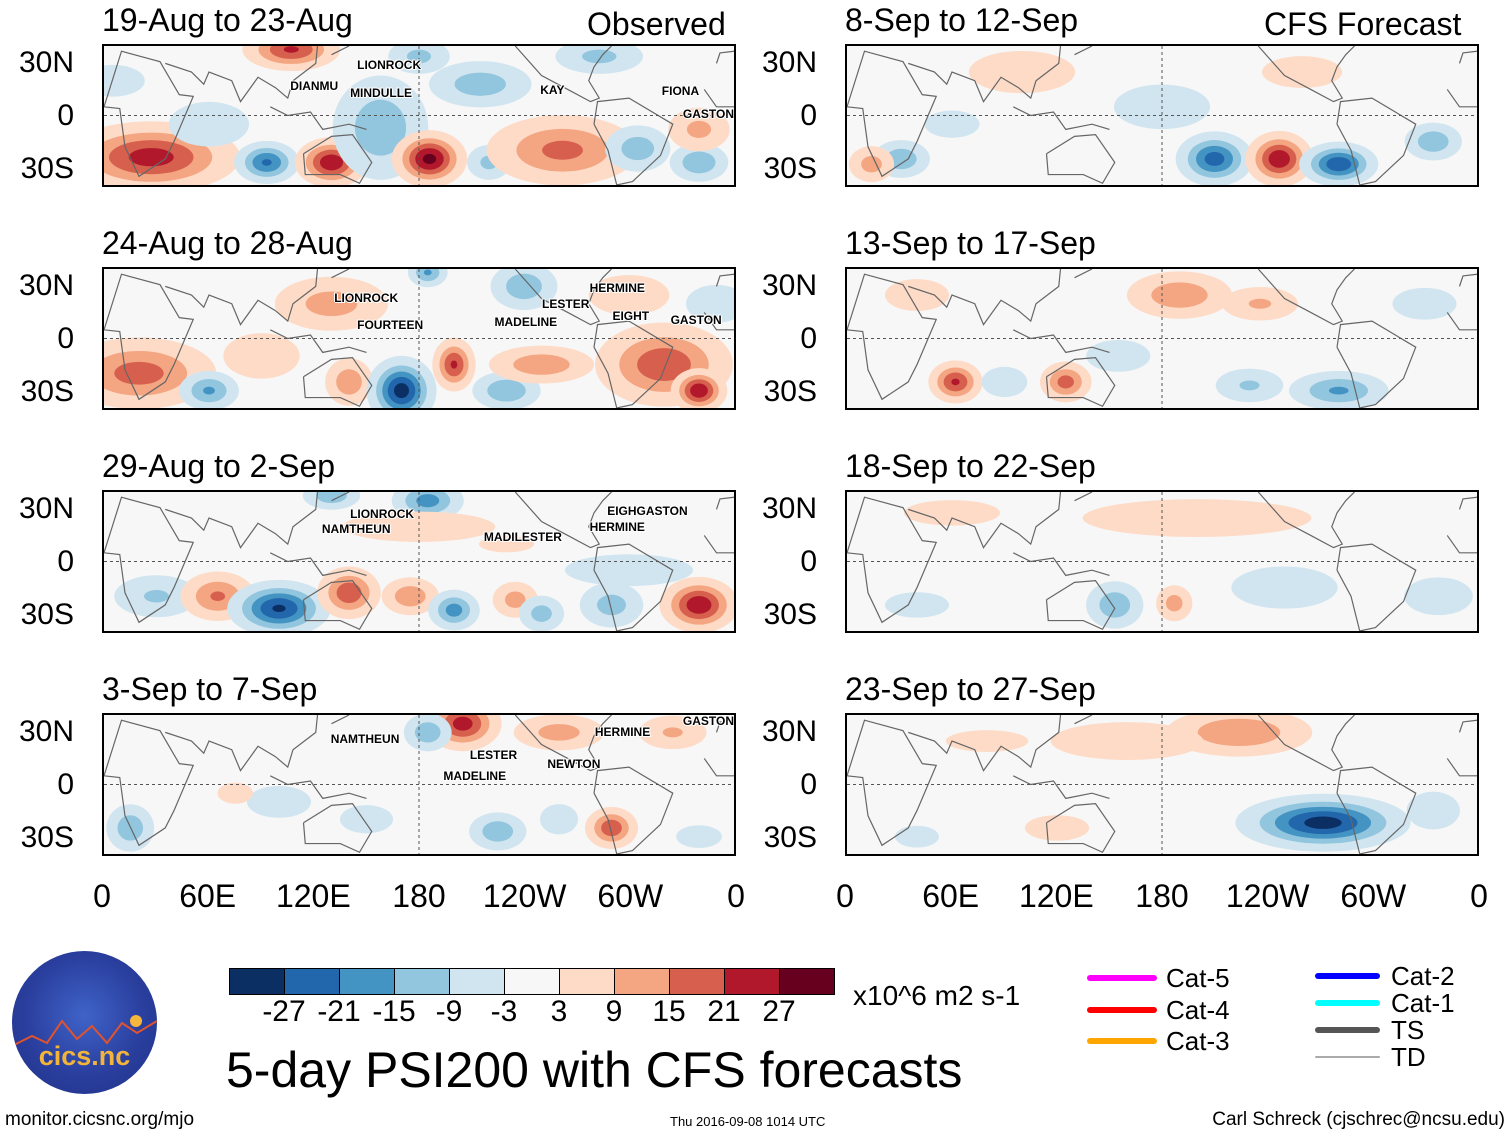 The width and height of the screenshot is (1510, 1137). I want to click on legend-label: Cat-1, so click(1423, 1003).